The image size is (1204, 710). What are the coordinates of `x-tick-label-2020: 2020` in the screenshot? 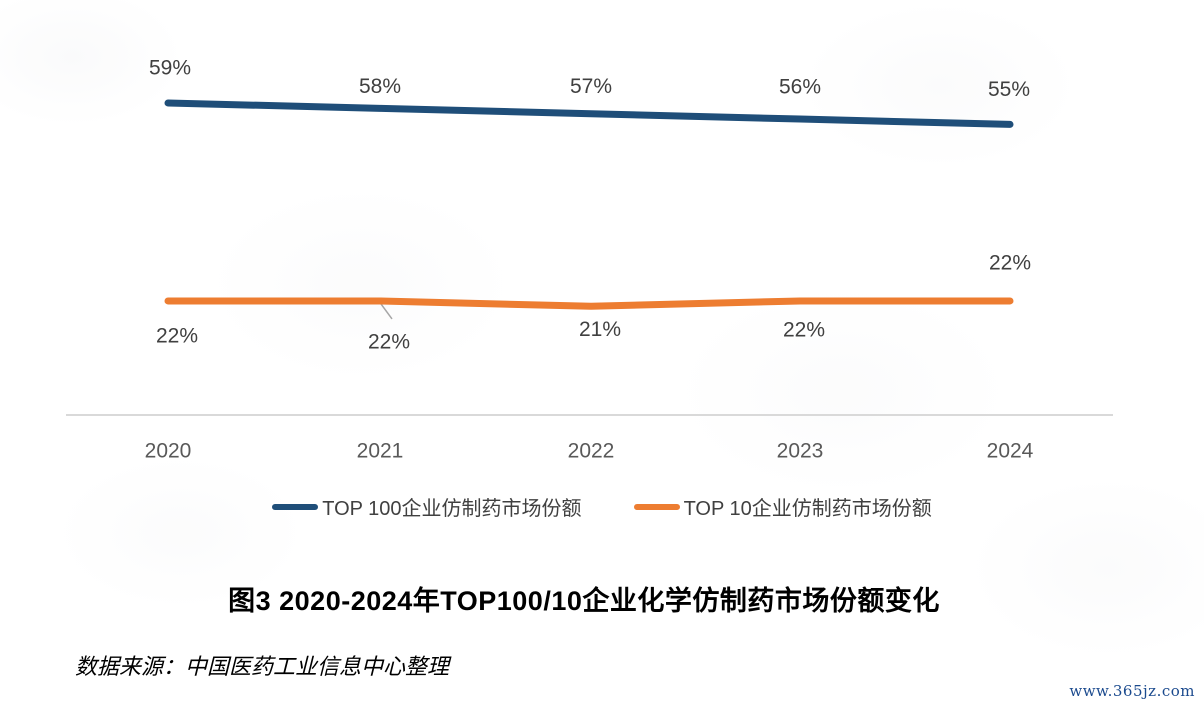 It's located at (168, 451).